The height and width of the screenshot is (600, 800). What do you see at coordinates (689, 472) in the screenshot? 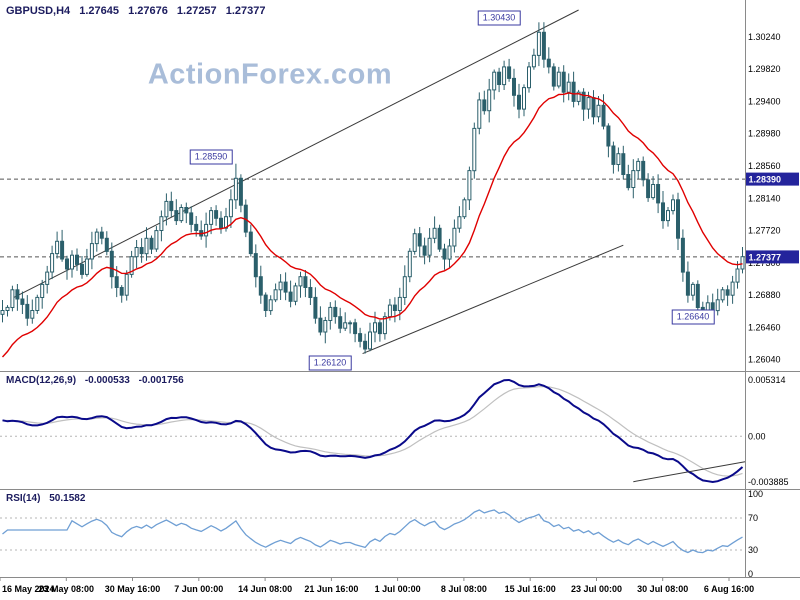
I see `macd-trendline` at bounding box center [689, 472].